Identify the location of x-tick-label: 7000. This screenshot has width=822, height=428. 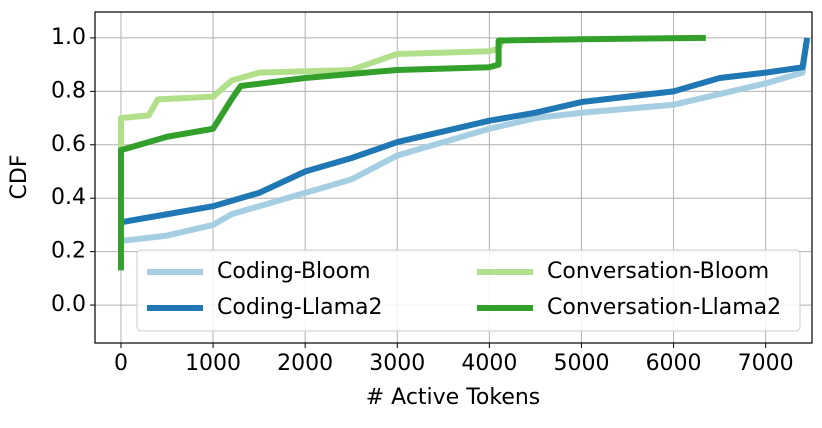
(766, 363).